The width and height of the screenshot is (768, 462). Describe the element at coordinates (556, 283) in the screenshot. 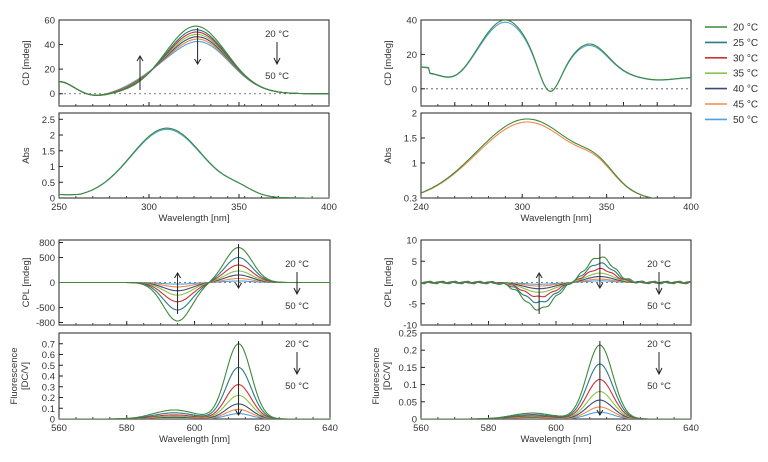

I see `cpl-right-series-20C` at that location.